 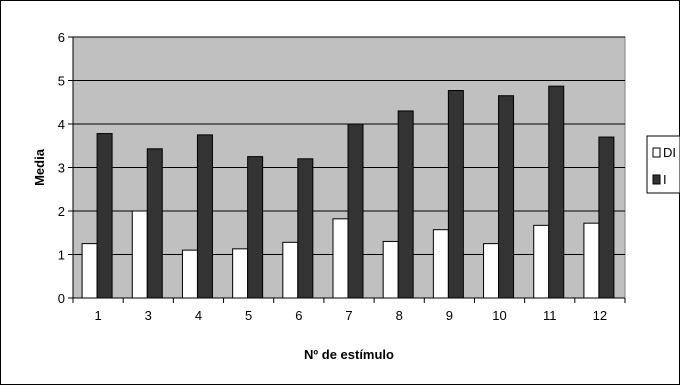 What do you see at coordinates (669, 152) in the screenshot?
I see `legend-label-di: DI` at bounding box center [669, 152].